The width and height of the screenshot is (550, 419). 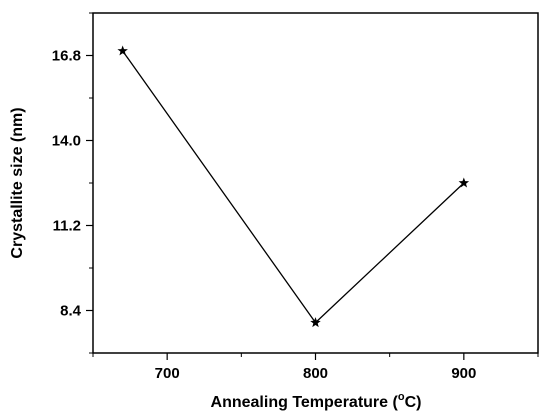 What do you see at coordinates (66, 141) in the screenshot?
I see `y-tick-label: 14.0` at bounding box center [66, 141].